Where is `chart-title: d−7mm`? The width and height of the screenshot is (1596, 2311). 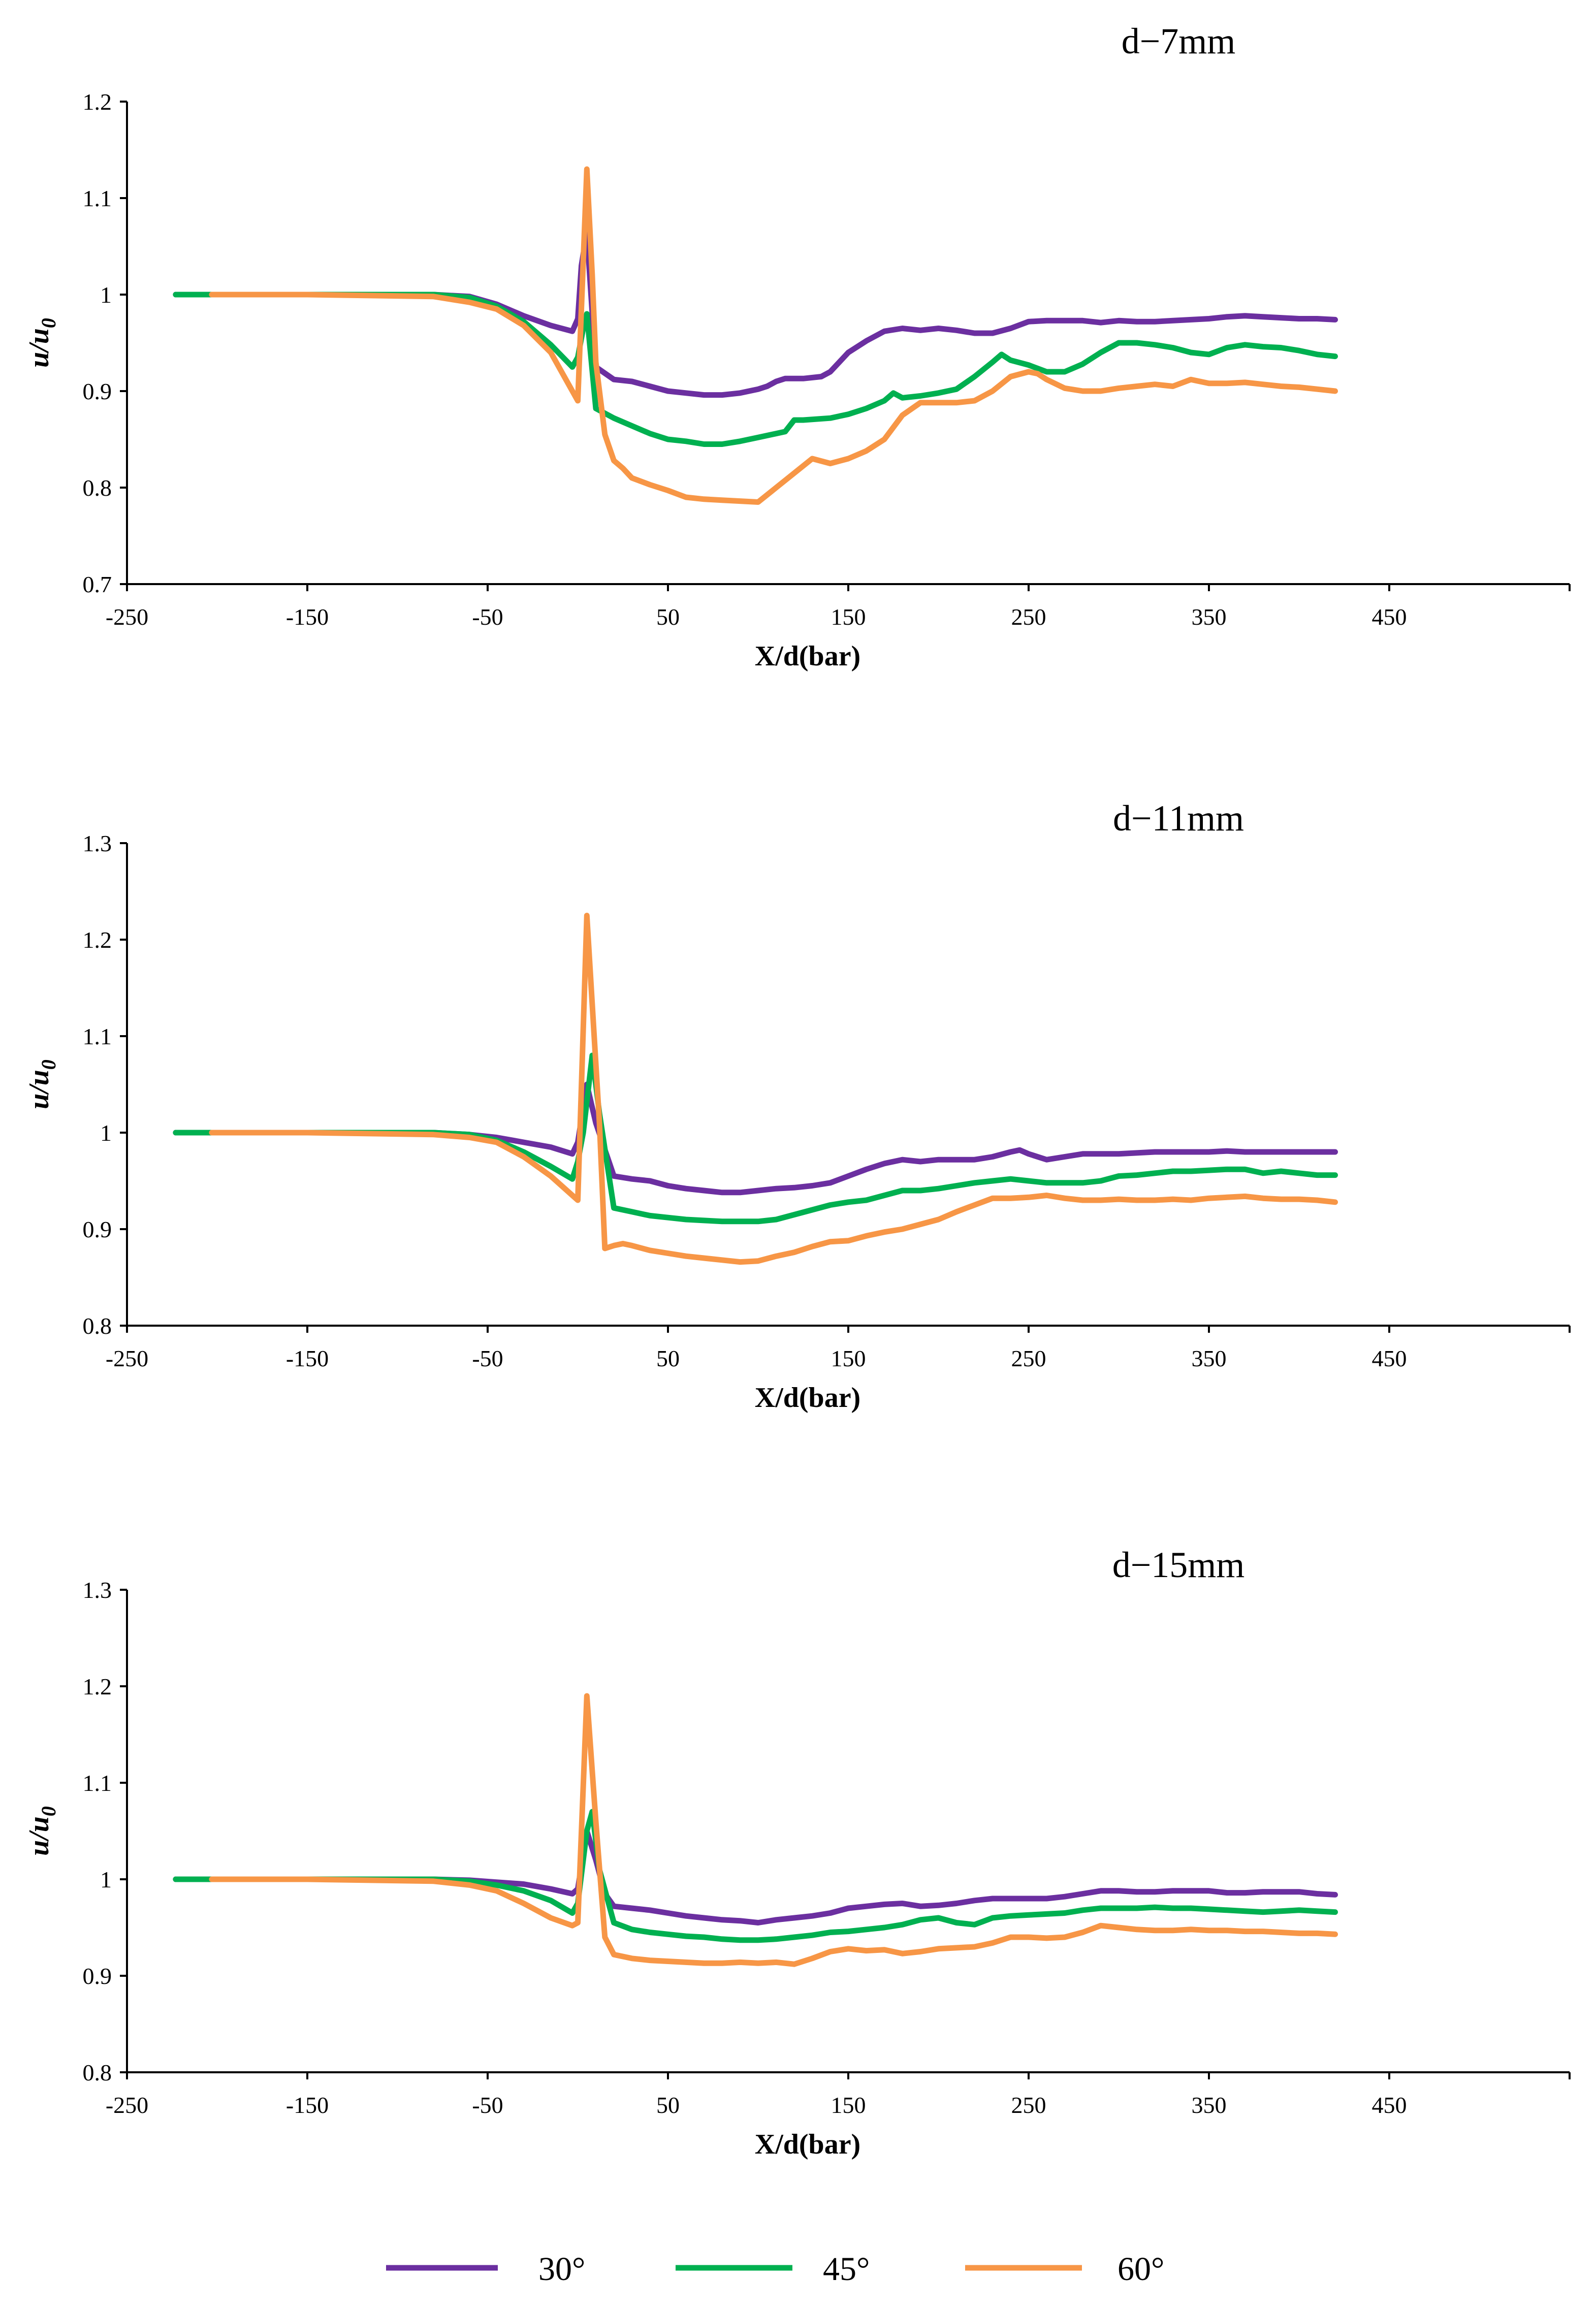
chart-title: d−7mm is located at coordinates (1179, 41).